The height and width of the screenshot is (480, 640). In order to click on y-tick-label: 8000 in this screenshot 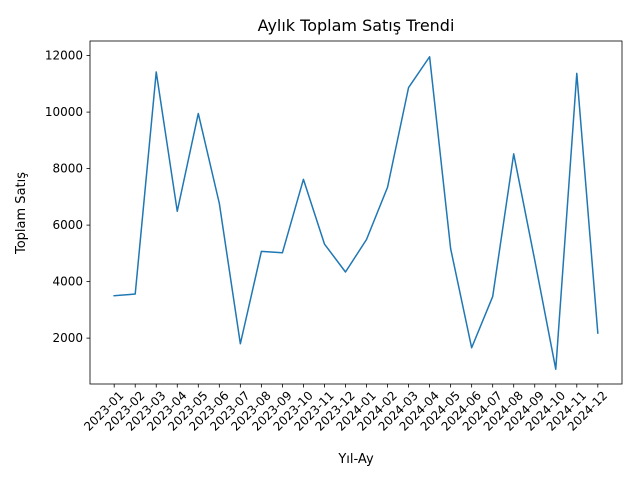, I will do `click(67, 169)`.